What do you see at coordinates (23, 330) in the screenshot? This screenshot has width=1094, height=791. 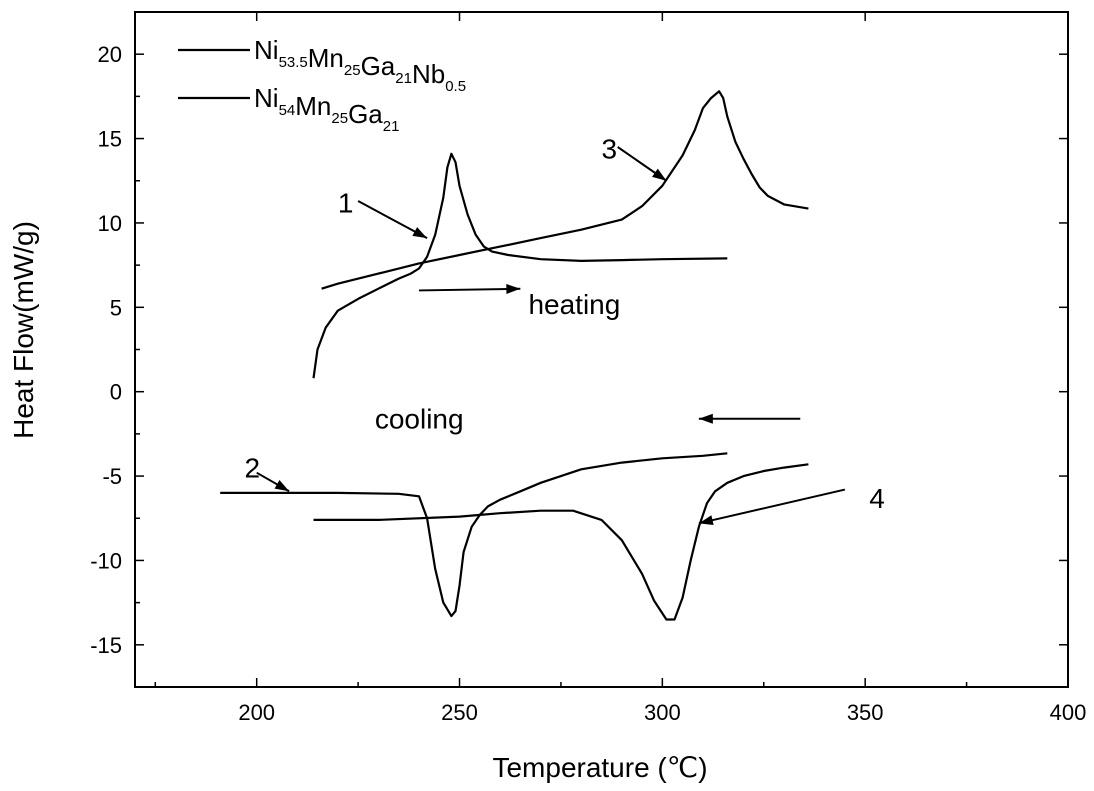 I see `y-axis-label: Heat Flow(mW/g)` at bounding box center [23, 330].